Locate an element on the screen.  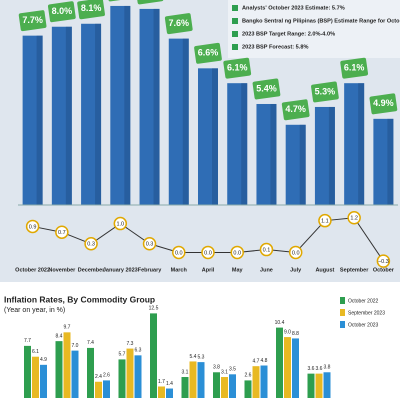
value-label: 0.1 is located at coordinates (267, 251).